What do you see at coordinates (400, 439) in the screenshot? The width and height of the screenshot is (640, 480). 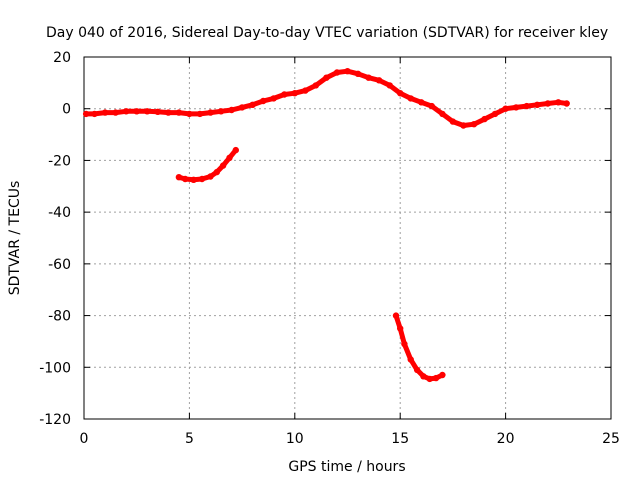 I see `x-tick-label: 15` at bounding box center [400, 439].